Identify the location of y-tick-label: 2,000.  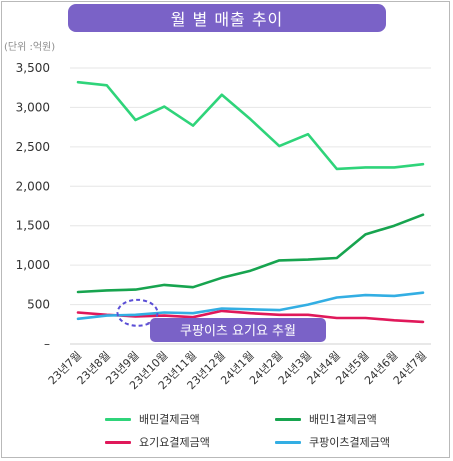
(33, 186).